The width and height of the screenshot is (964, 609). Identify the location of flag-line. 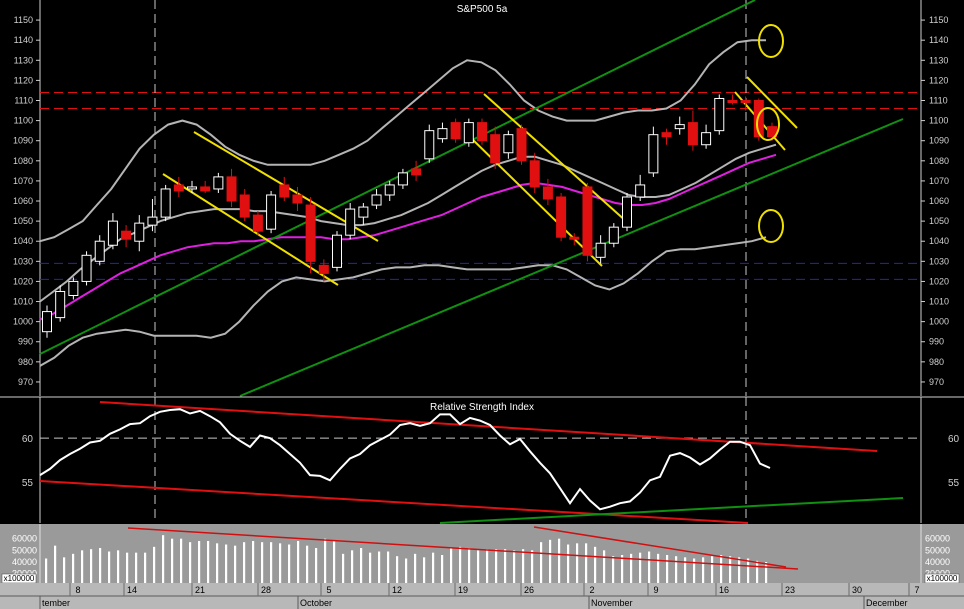
(555, 158).